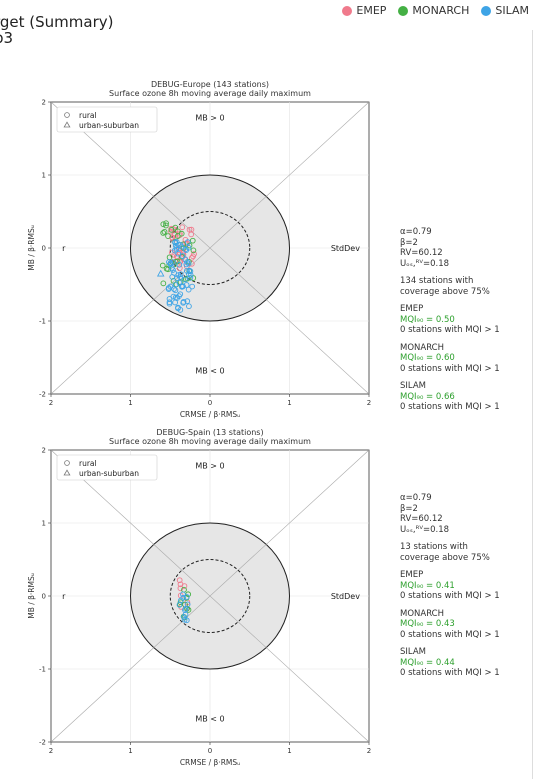  What do you see at coordinates (427, 358) in the screenshot?
I see `mqi-value: MQI₉₀ = 0.60` at bounding box center [427, 358].